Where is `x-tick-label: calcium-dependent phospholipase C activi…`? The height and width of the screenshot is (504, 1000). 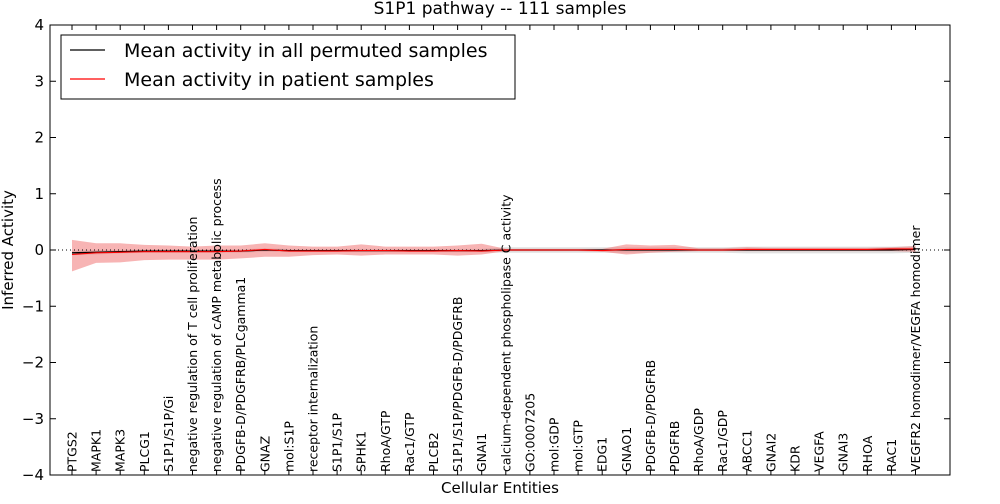
x-tick-label: calcium-dependent phospholipase C activi… is located at coordinates (505, 333).